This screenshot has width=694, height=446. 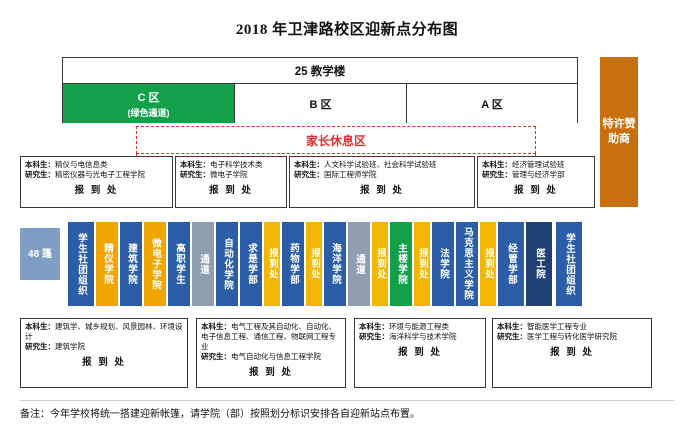 I want to click on info-undergrad-line: 本科生：建筑学、城乡规划、风景园林、环境设计, so click(x=104, y=332).